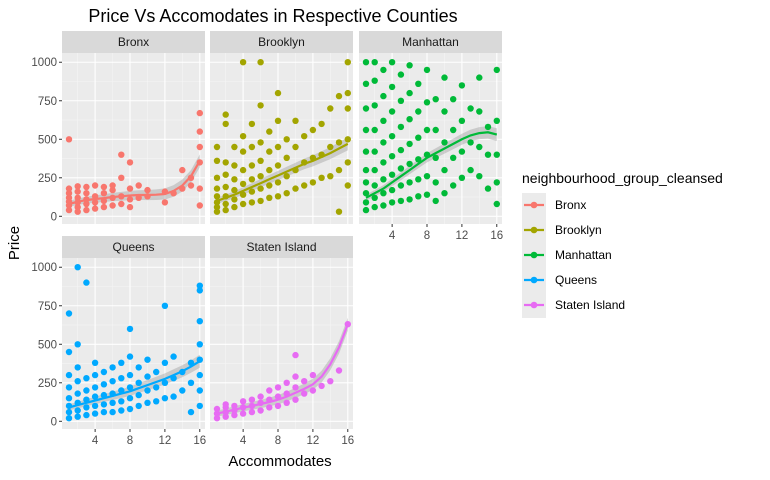 This screenshot has height=480, width=770. Describe the element at coordinates (392, 236) in the screenshot. I see `x-tick-label: 4` at that location.